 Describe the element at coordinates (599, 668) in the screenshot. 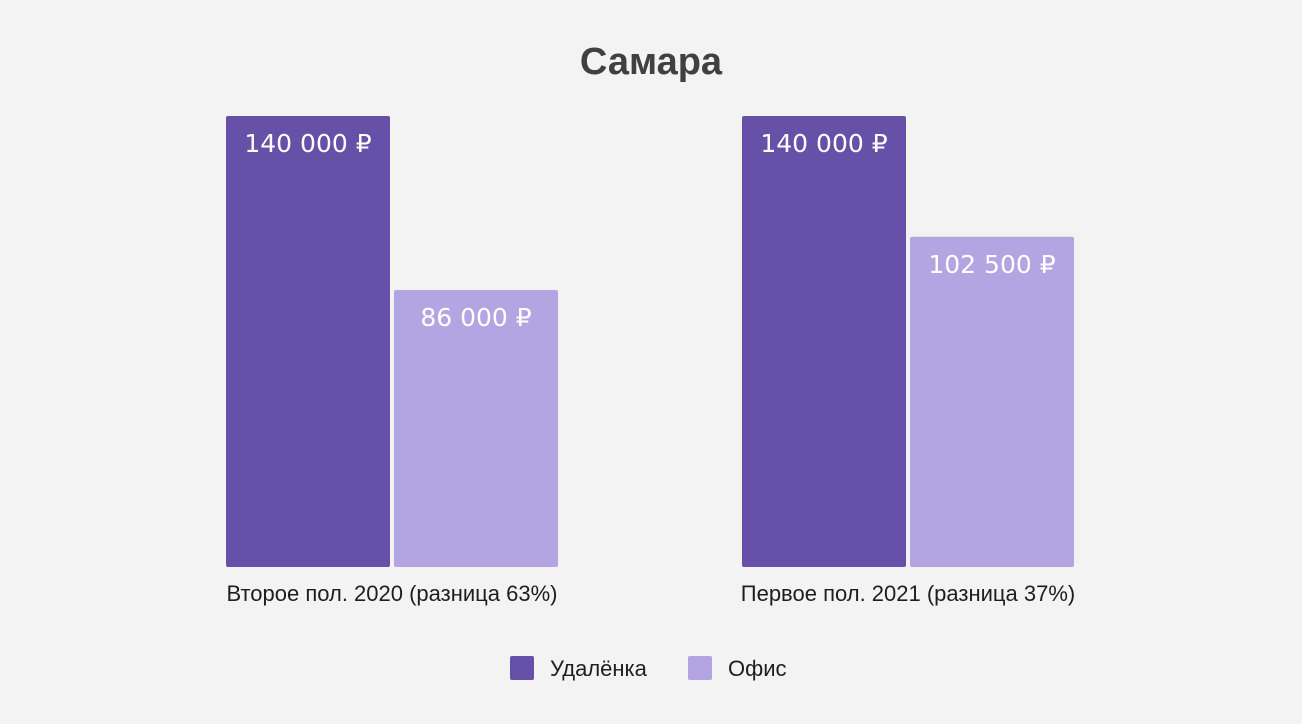

I see `legend-label: Удалёнка` at that location.